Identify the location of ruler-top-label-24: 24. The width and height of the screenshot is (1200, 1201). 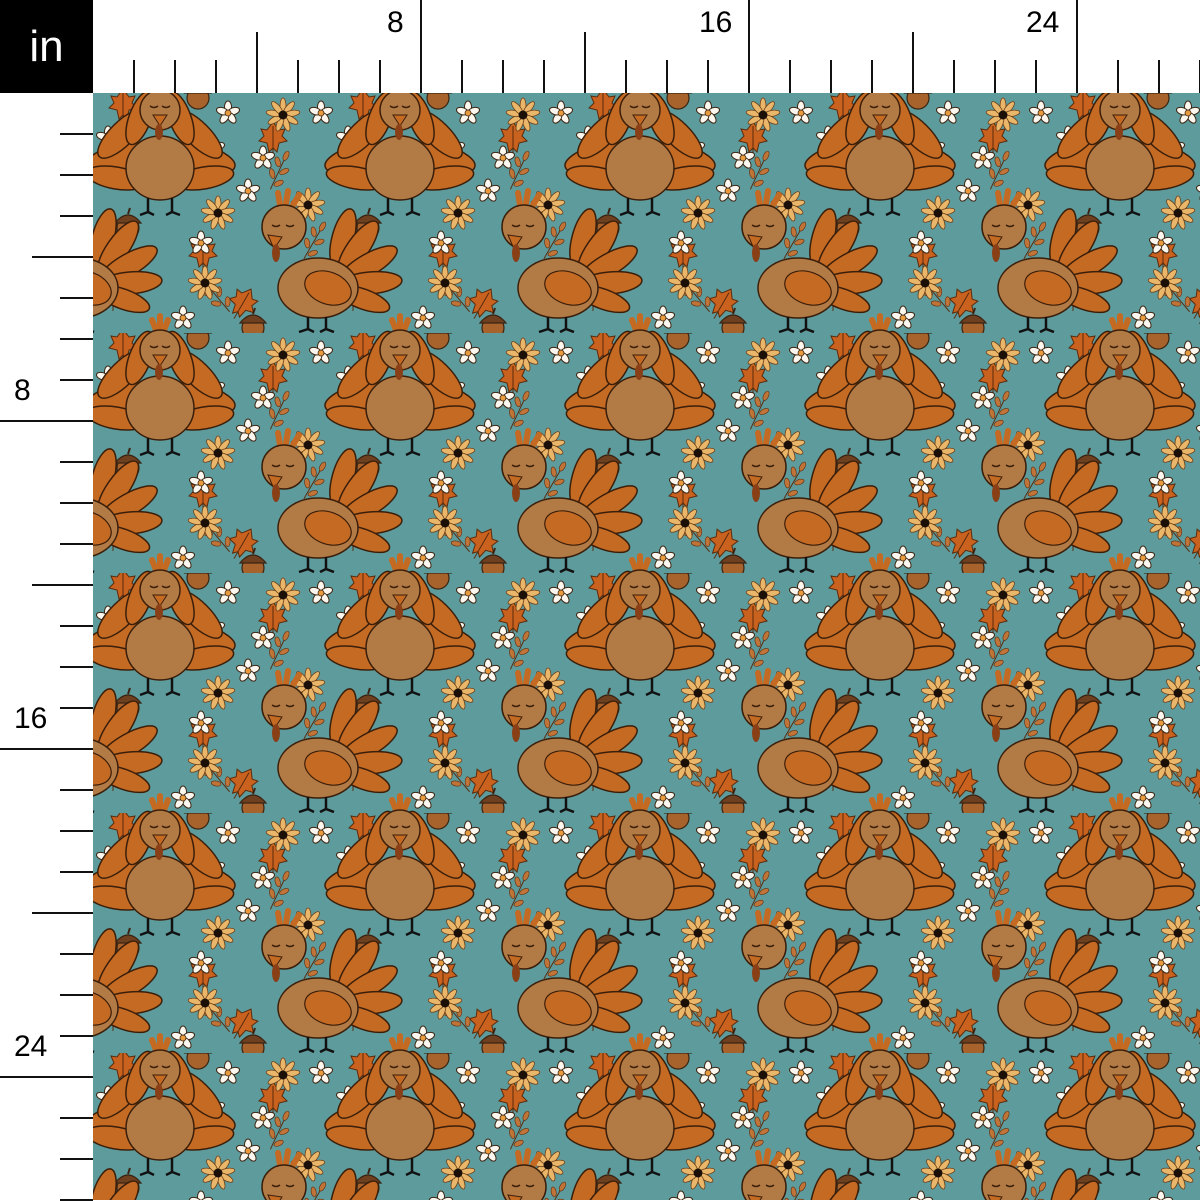
(1043, 22).